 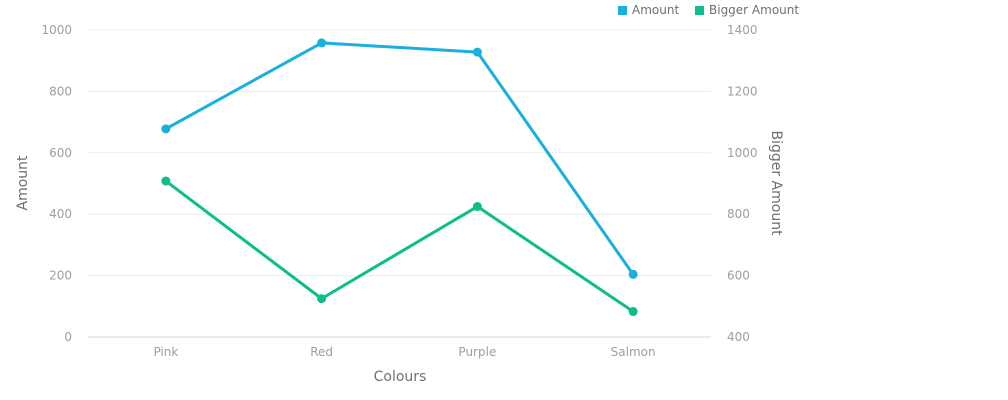 I want to click on x-axis-ticks: Pink Red Purple Salmon, so click(x=404, y=352).